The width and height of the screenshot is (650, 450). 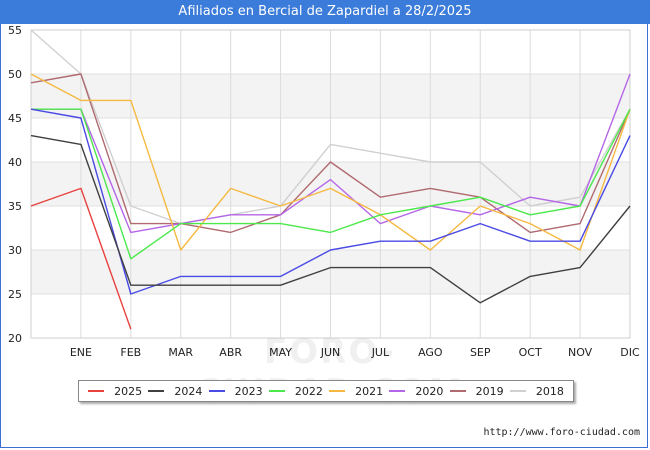 What do you see at coordinates (81, 258) in the screenshot?
I see `series-line-2025` at bounding box center [81, 258].